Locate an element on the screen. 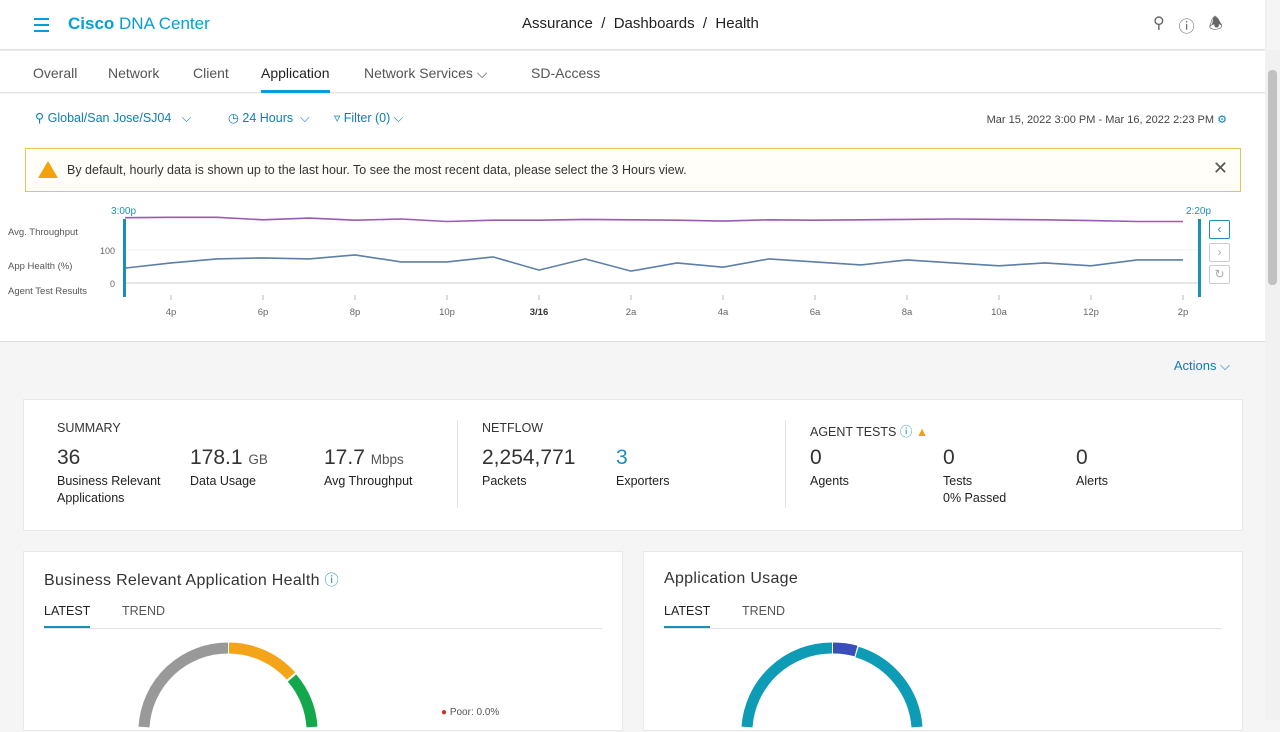  search-icon: ⚲ is located at coordinates (1158, 23).